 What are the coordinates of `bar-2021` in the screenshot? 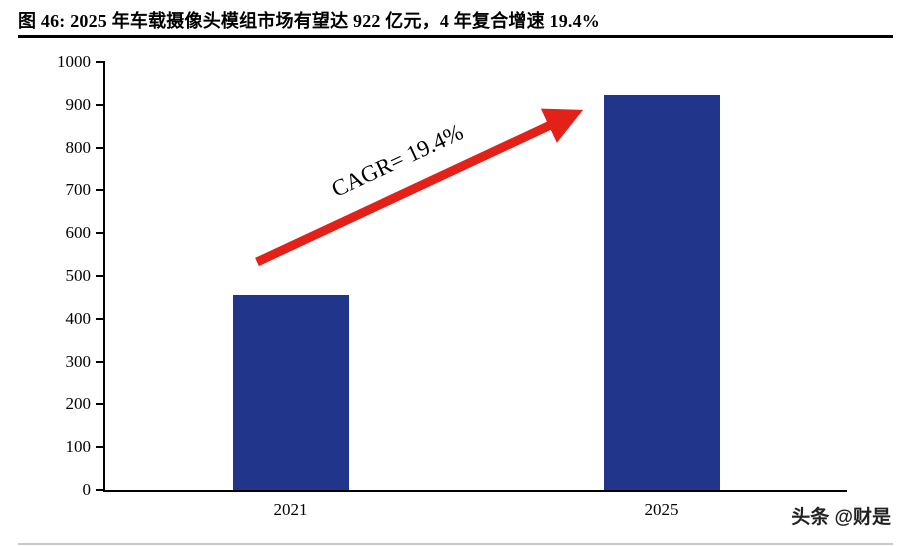 It's located at (290, 392).